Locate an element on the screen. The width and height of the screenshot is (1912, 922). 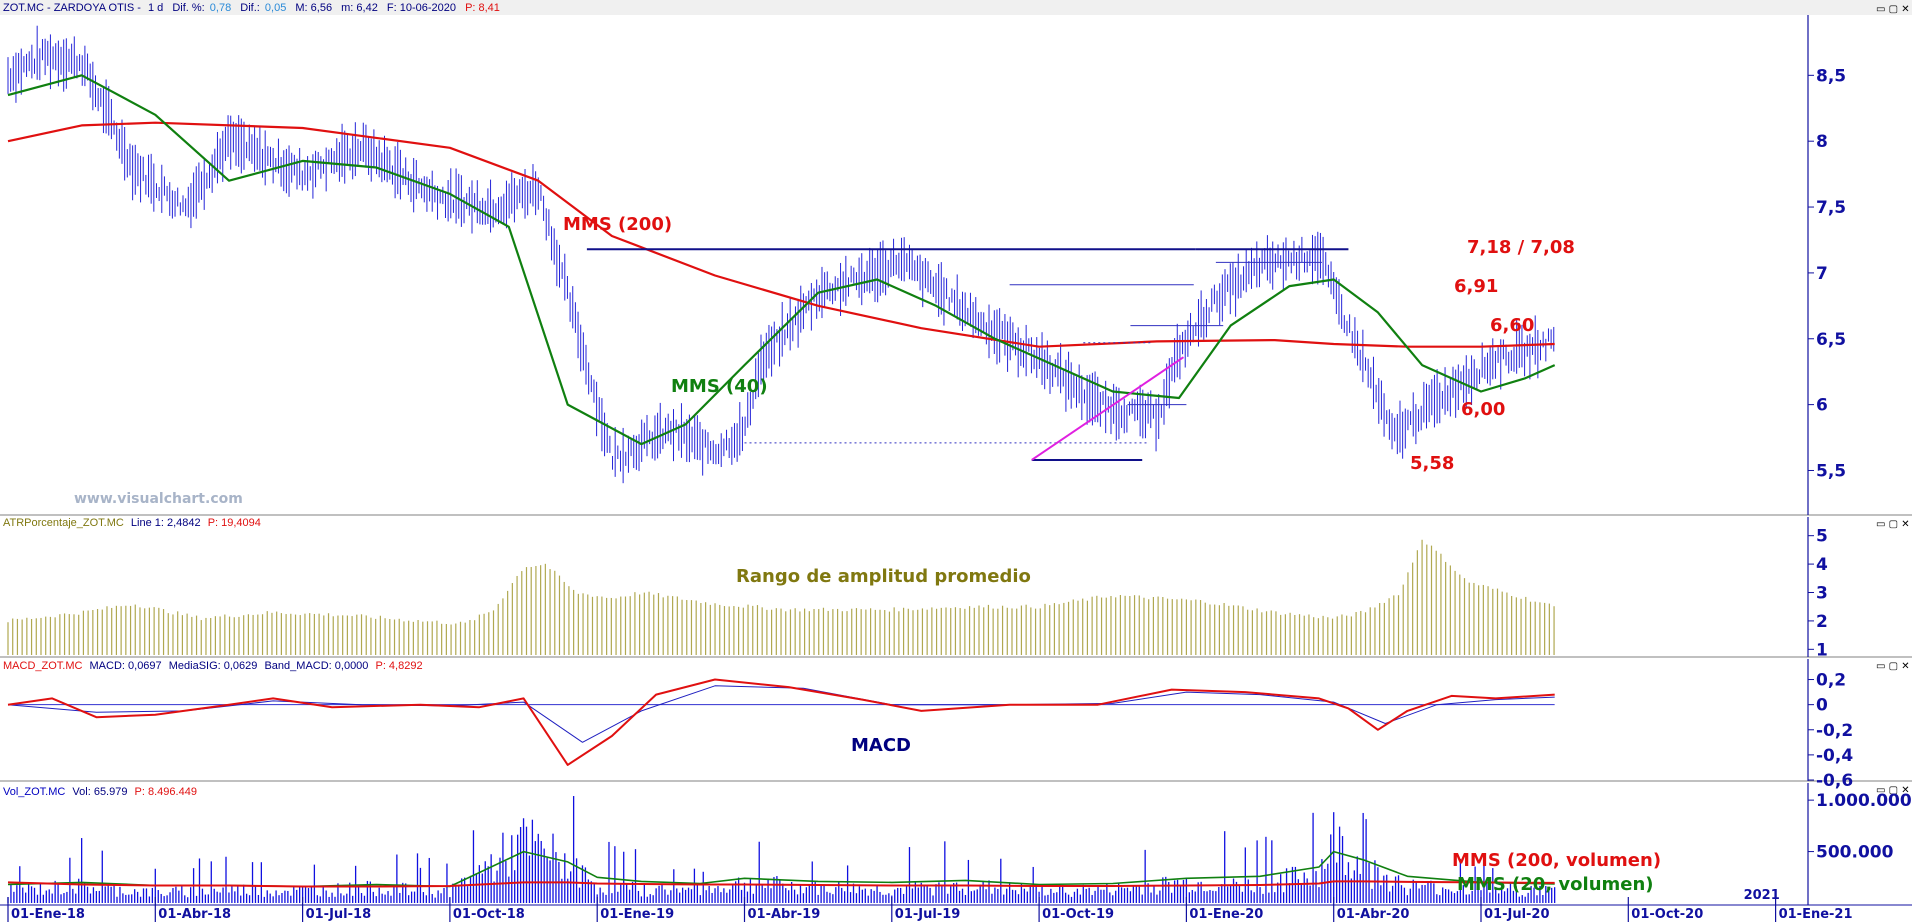
x-tick-label: 01-Abr-19 is located at coordinates (784, 914).